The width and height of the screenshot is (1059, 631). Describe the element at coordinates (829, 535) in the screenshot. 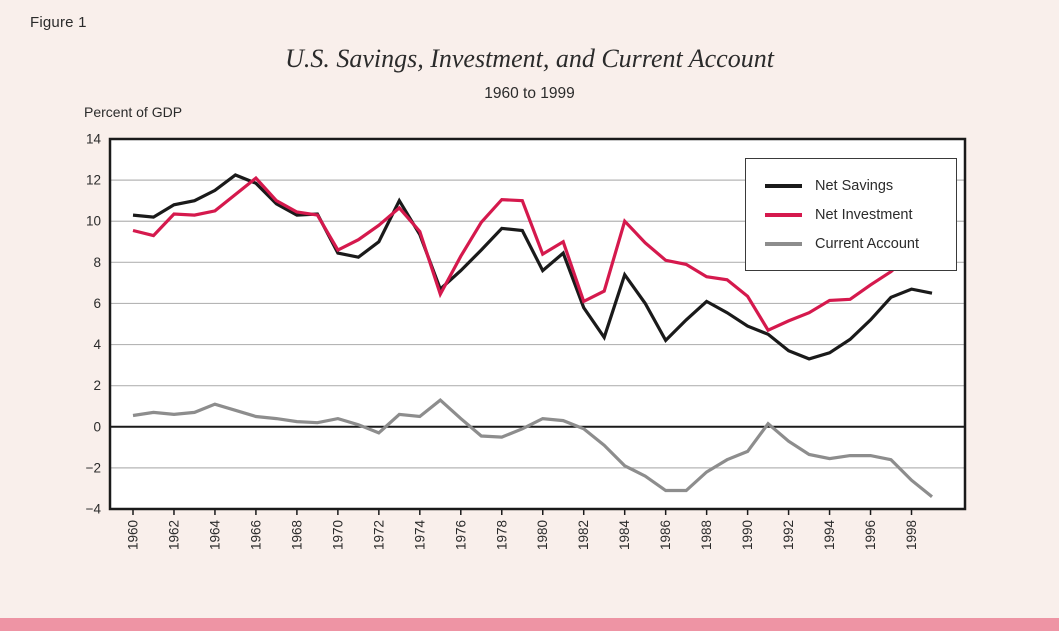

I see `x-tick-label: 1994` at that location.